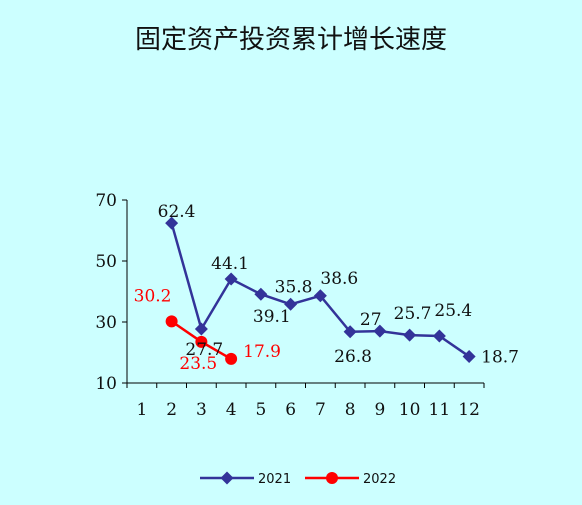 The height and width of the screenshot is (505, 582). What do you see at coordinates (141, 410) in the screenshot?
I see `x-tick-label: 1` at bounding box center [141, 410].